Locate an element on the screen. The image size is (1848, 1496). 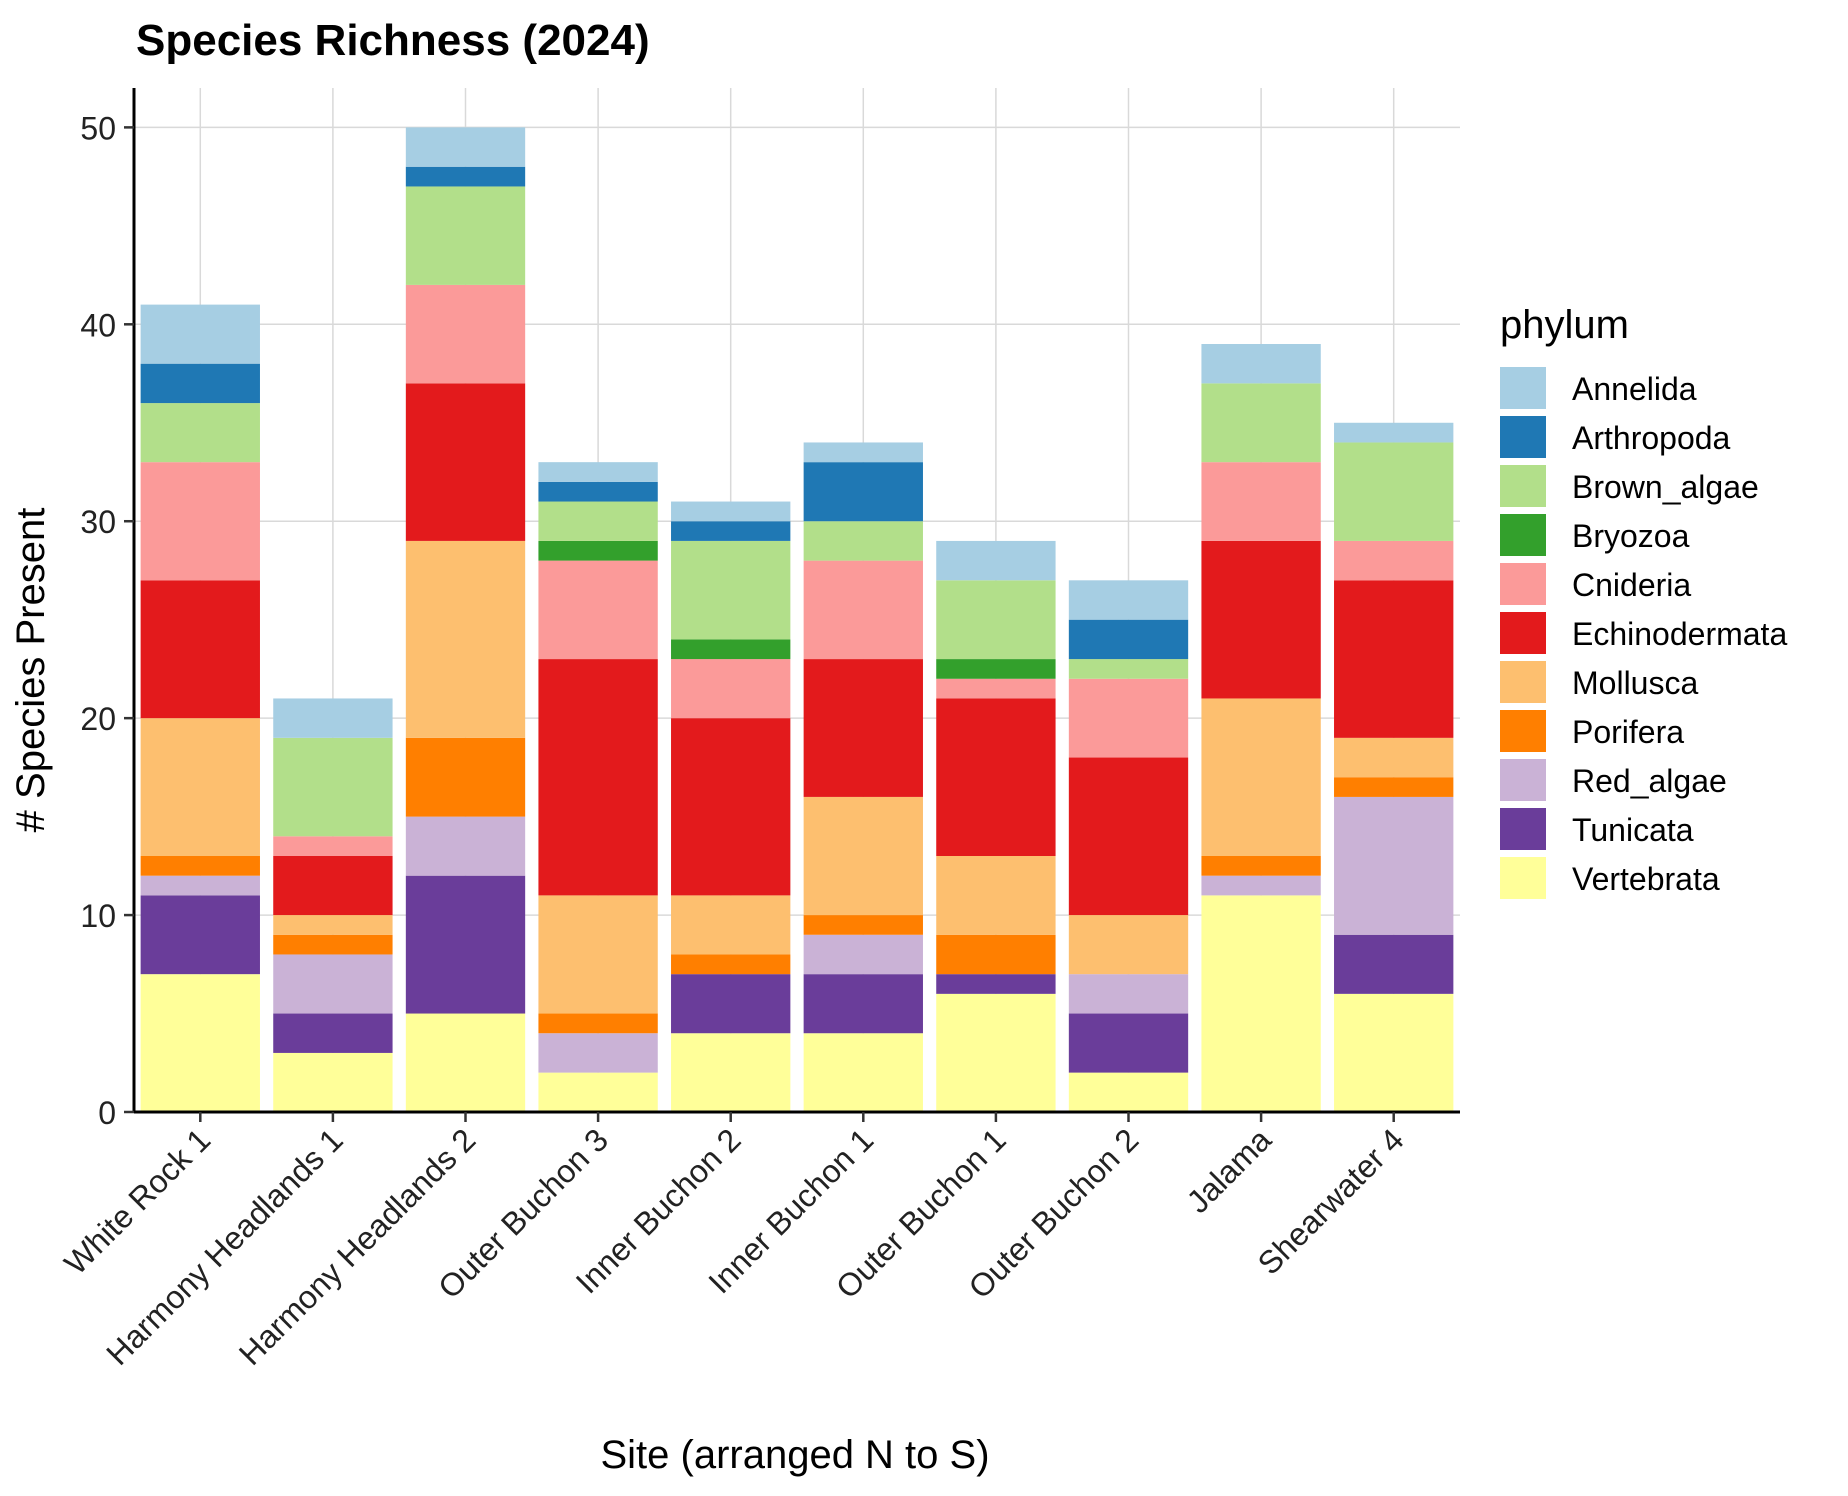
bar-segment-outer-buchon-1-brown-algae is located at coordinates (996, 620).